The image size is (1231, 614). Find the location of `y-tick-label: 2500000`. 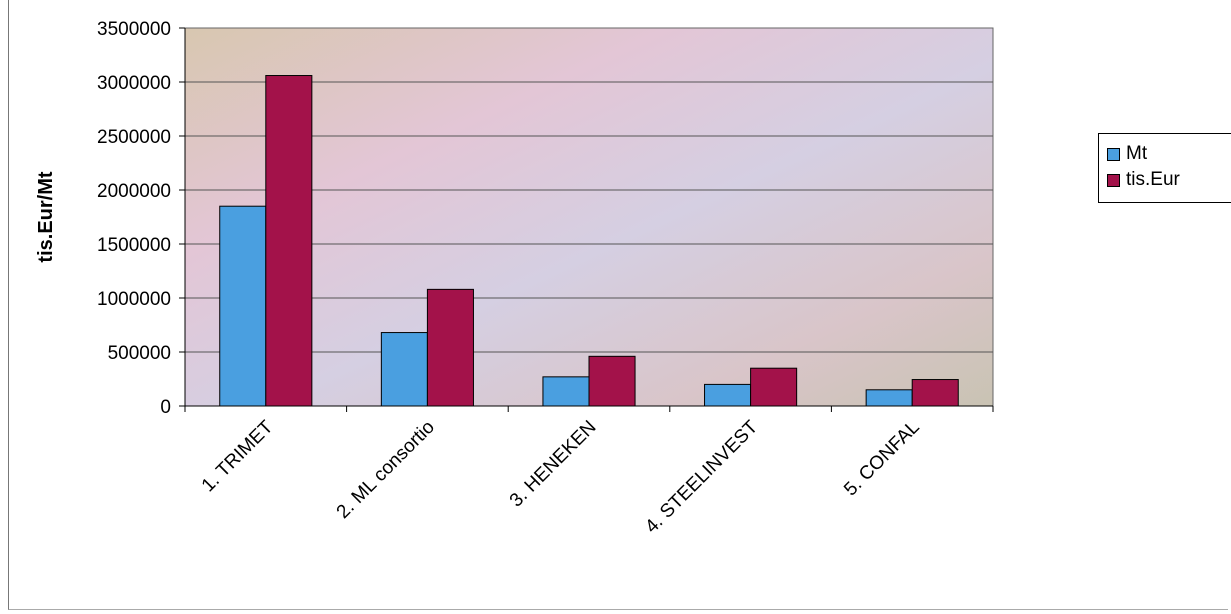

y-tick-label: 2500000 is located at coordinates (134, 137).